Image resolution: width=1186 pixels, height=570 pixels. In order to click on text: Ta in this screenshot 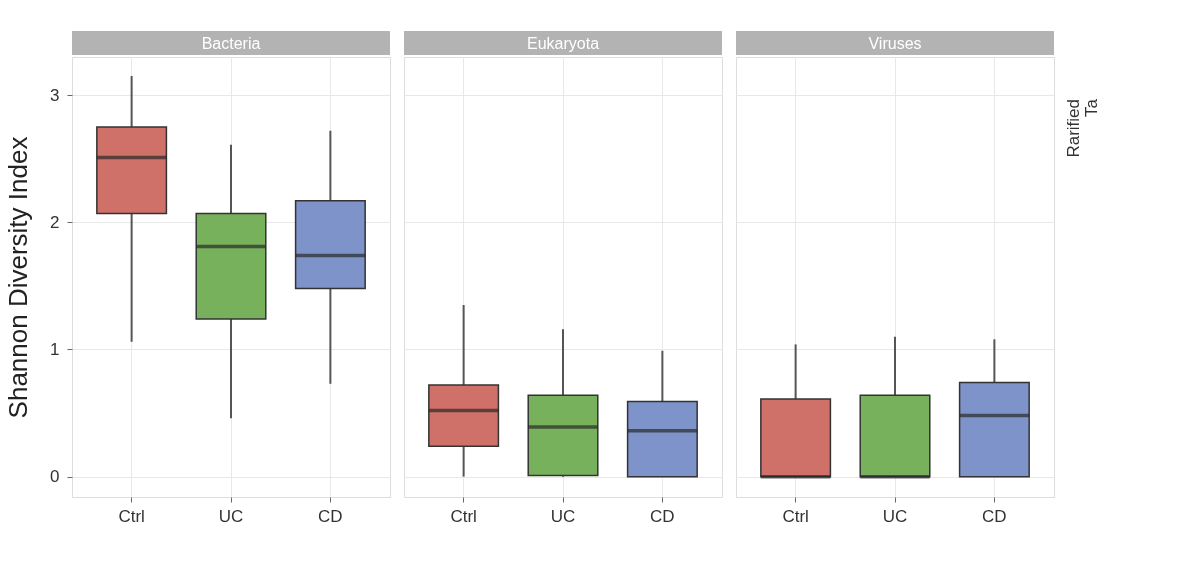, I will do `click(1091, 107)`.